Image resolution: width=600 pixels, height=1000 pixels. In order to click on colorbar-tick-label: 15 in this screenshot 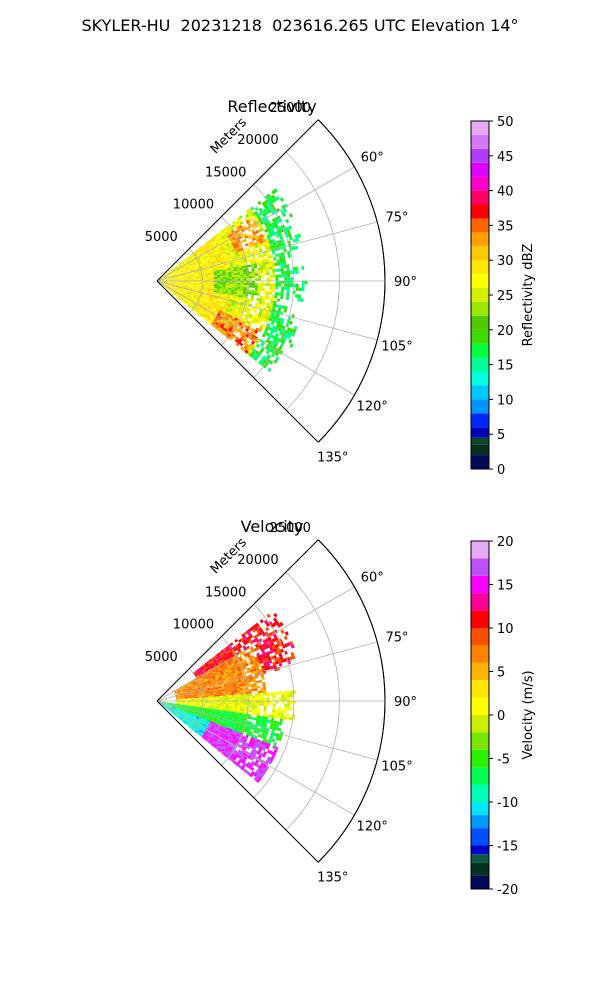, I will do `click(505, 586)`.